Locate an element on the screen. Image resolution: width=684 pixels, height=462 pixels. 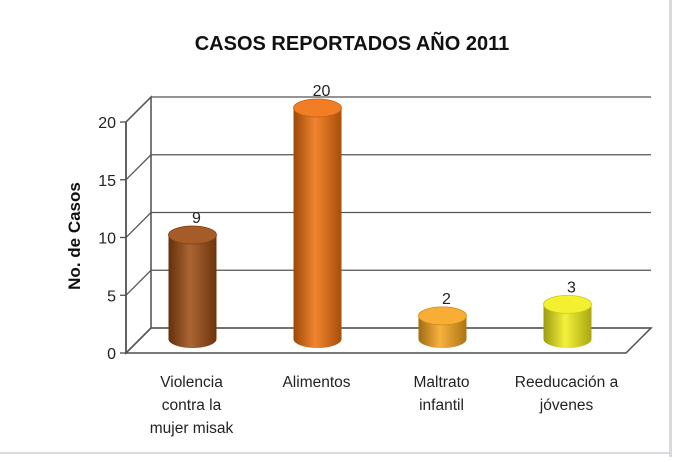
frame-edge-bottom is located at coordinates (336, 453).